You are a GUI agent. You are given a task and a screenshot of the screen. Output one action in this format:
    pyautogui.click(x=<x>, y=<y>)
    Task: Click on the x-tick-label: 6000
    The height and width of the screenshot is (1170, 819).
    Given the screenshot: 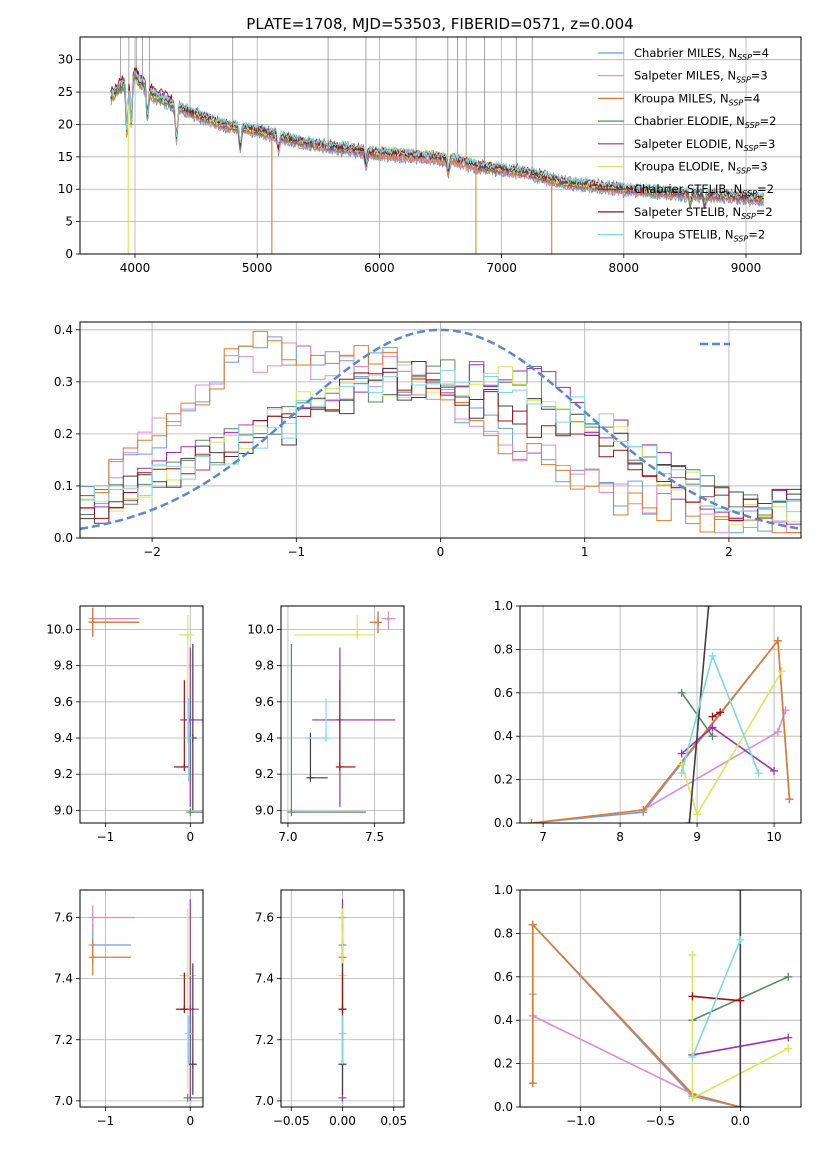 What is the action you would take?
    pyautogui.click(x=379, y=268)
    